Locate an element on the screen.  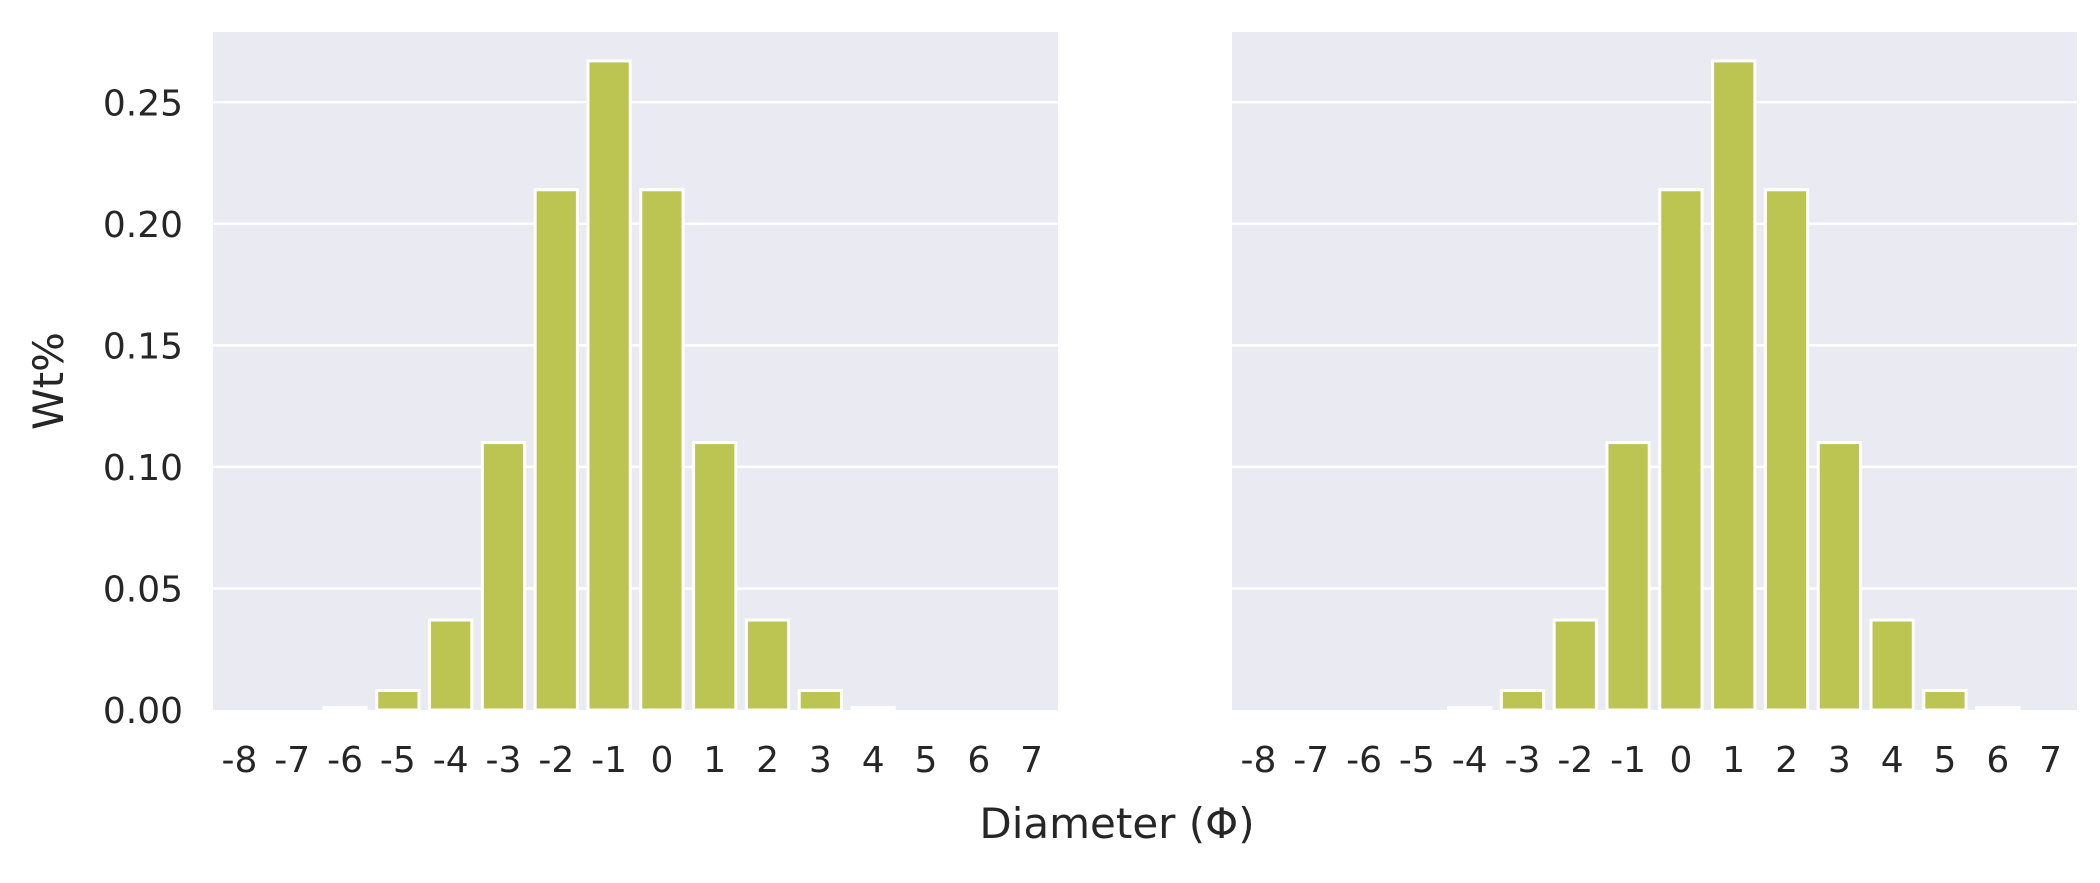
y-tick-label: 0.10 is located at coordinates (143, 468).